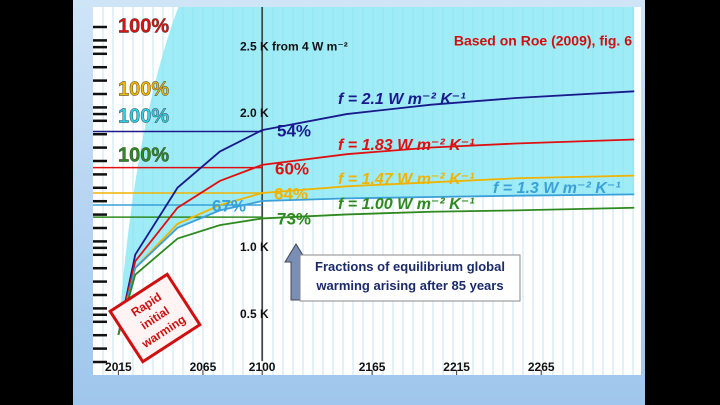 The height and width of the screenshot is (405, 720). What do you see at coordinates (254, 314) in the screenshot?
I see `y-tick-label: 0.5 K` at bounding box center [254, 314].